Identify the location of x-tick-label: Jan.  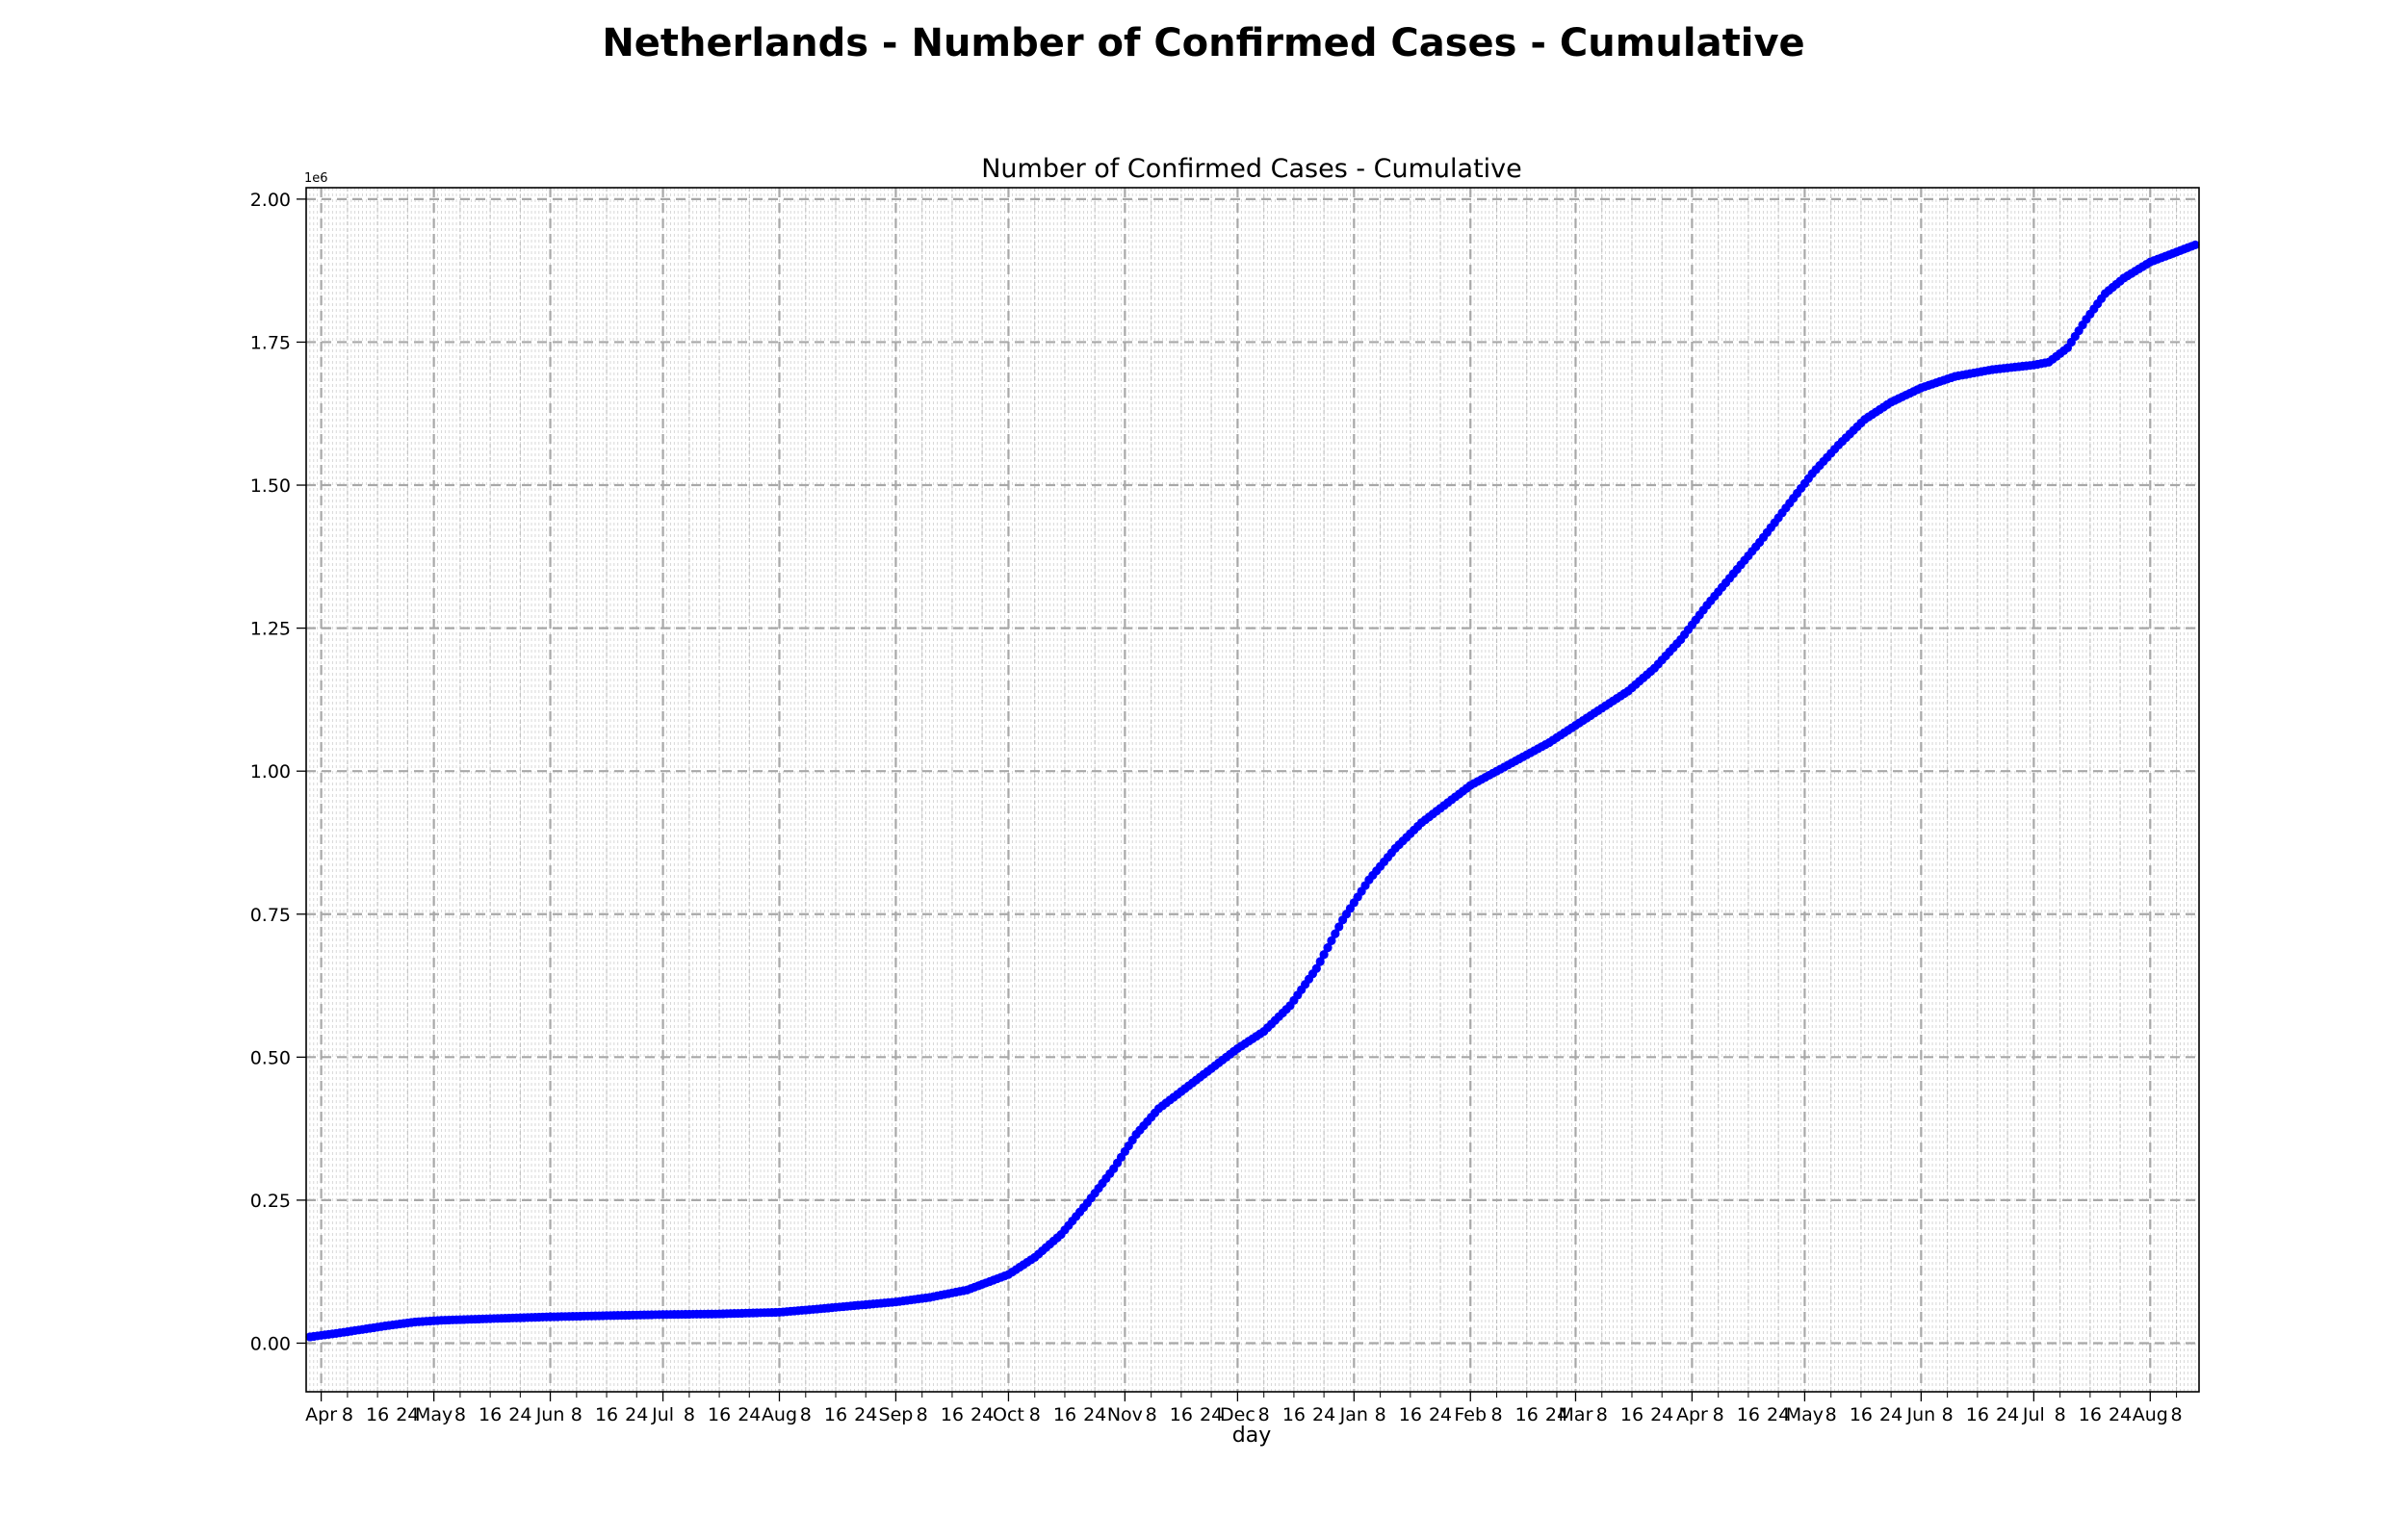
(1353, 1414).